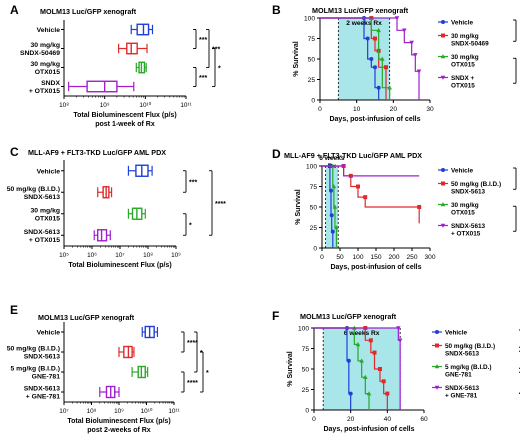 The height and width of the screenshot is (447, 520). What do you see at coordinates (44, 91) in the screenshot?
I see `group-label: + OTX015` at bounding box center [44, 91].